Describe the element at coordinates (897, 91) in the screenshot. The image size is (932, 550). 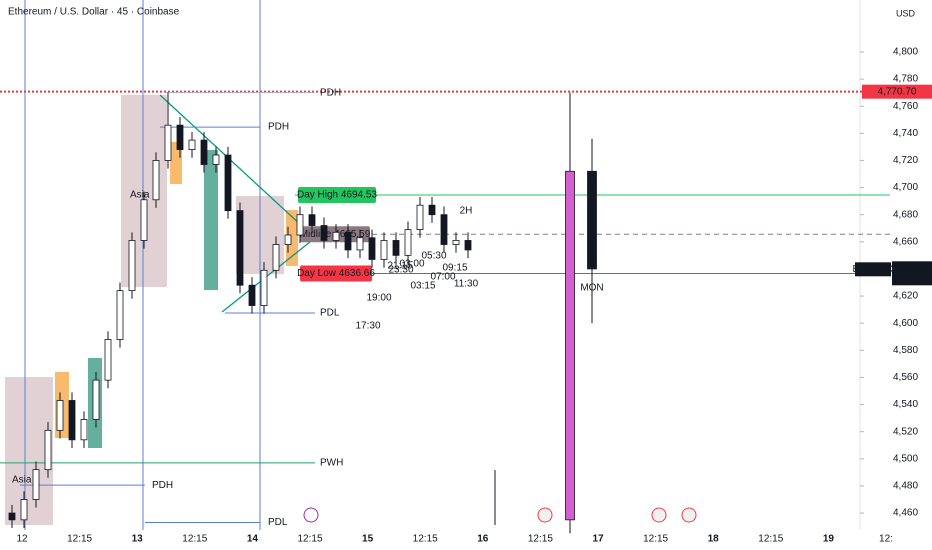
I see `price-tag-label: 4,770.70` at that location.